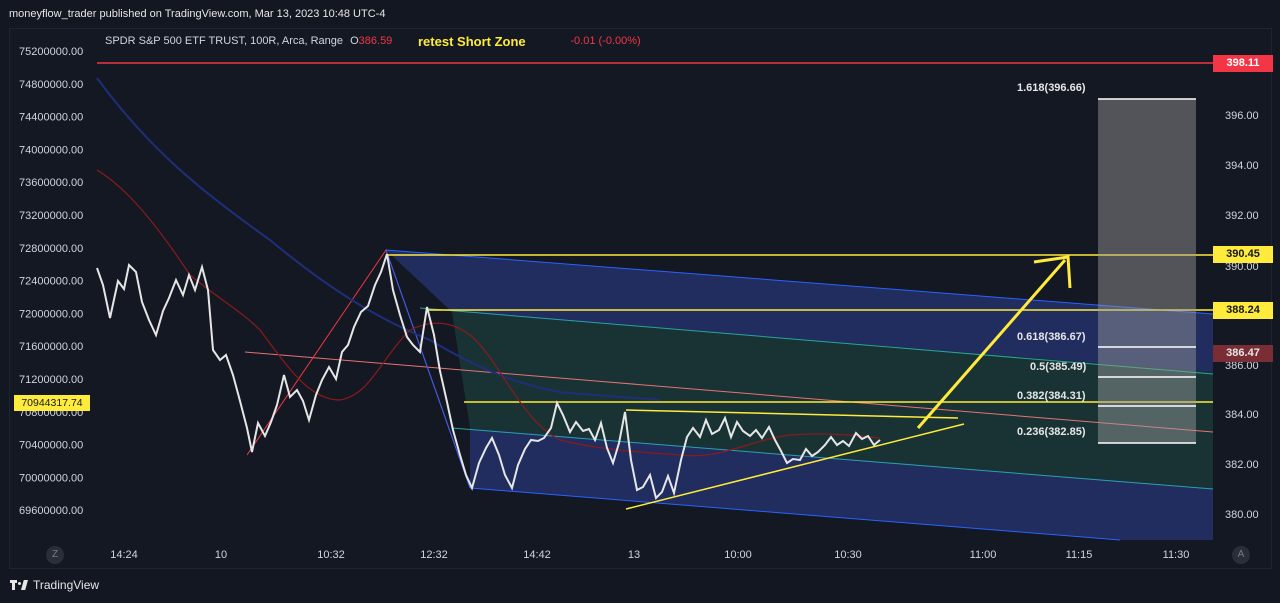  What do you see at coordinates (1147, 271) in the screenshot?
I see `fib-extension-box` at bounding box center [1147, 271].